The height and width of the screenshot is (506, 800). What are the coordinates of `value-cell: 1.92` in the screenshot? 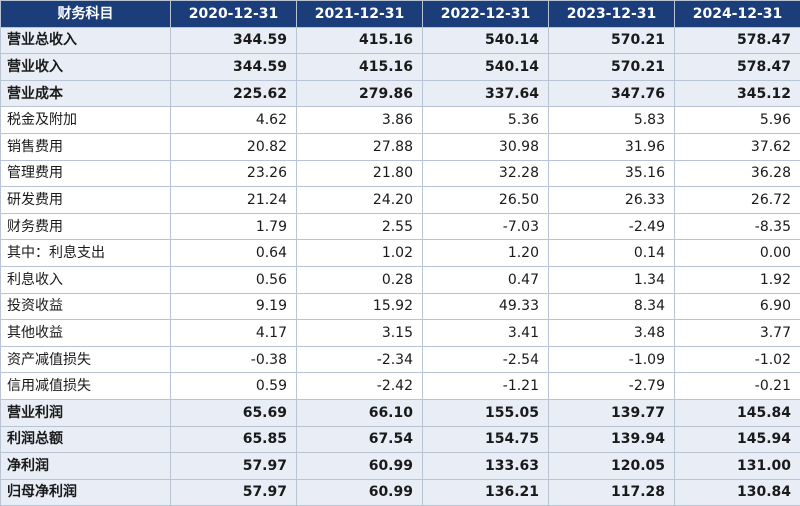 It's located at (737, 279).